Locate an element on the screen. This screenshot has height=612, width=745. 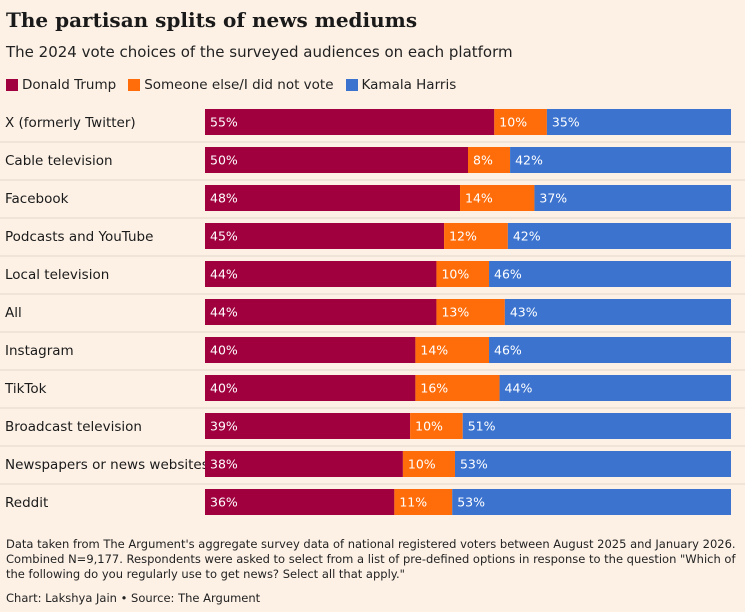
data-label: 35% is located at coordinates (566, 122).